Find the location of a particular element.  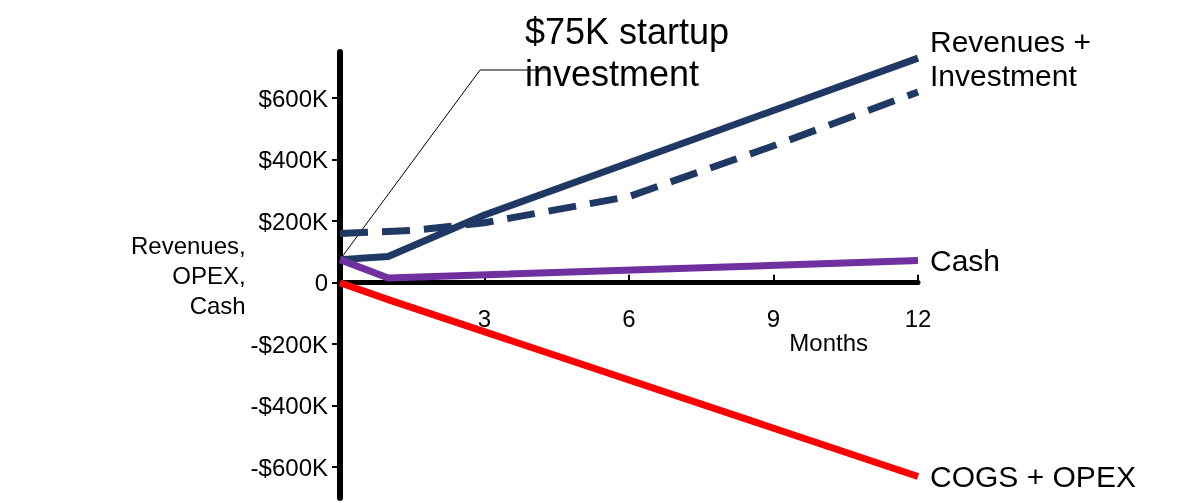

series-label: Cash is located at coordinates (965, 261).